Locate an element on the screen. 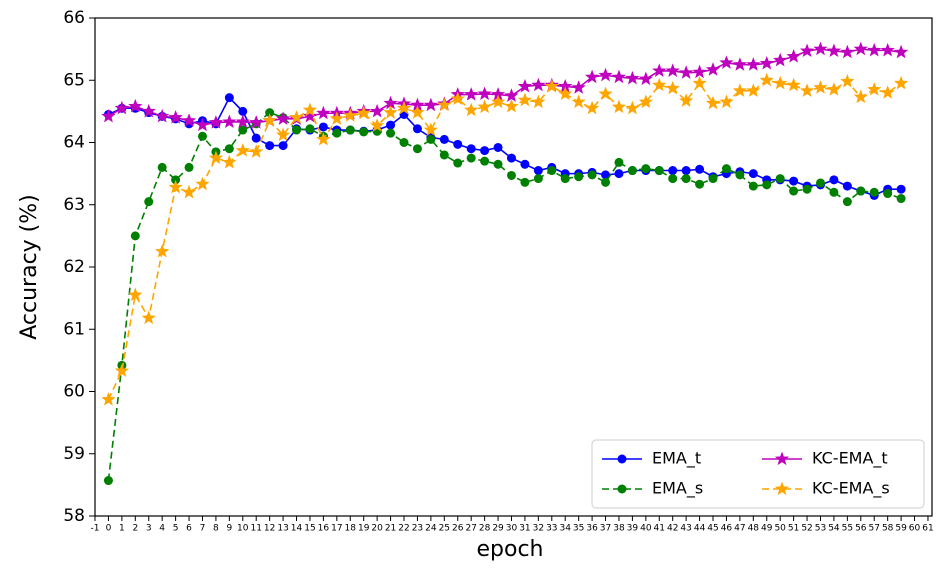 This screenshot has height=578, width=950. x-tick-label: 13 is located at coordinates (282, 529).